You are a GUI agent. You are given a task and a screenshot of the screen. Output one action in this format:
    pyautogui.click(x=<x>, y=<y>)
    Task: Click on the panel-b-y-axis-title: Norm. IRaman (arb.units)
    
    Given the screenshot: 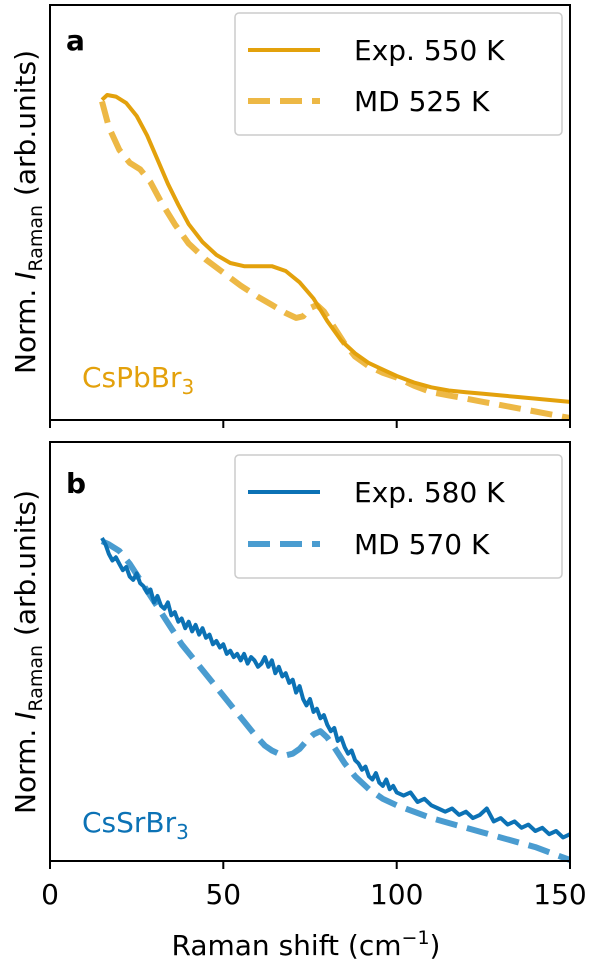 What is the action you would take?
    pyautogui.click(x=28, y=652)
    